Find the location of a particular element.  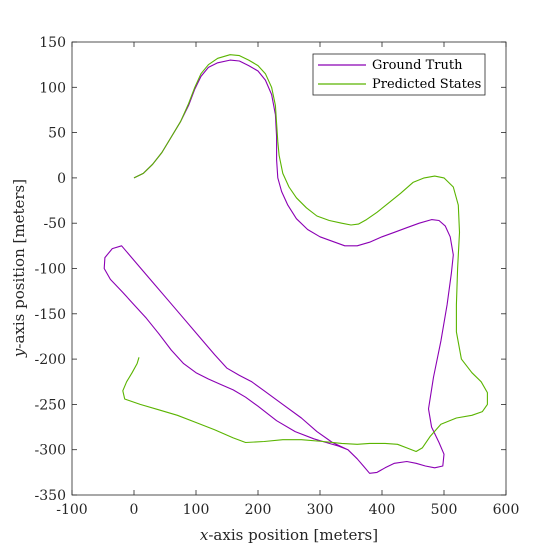

y-tick-label: -200 is located at coordinates (50, 360).